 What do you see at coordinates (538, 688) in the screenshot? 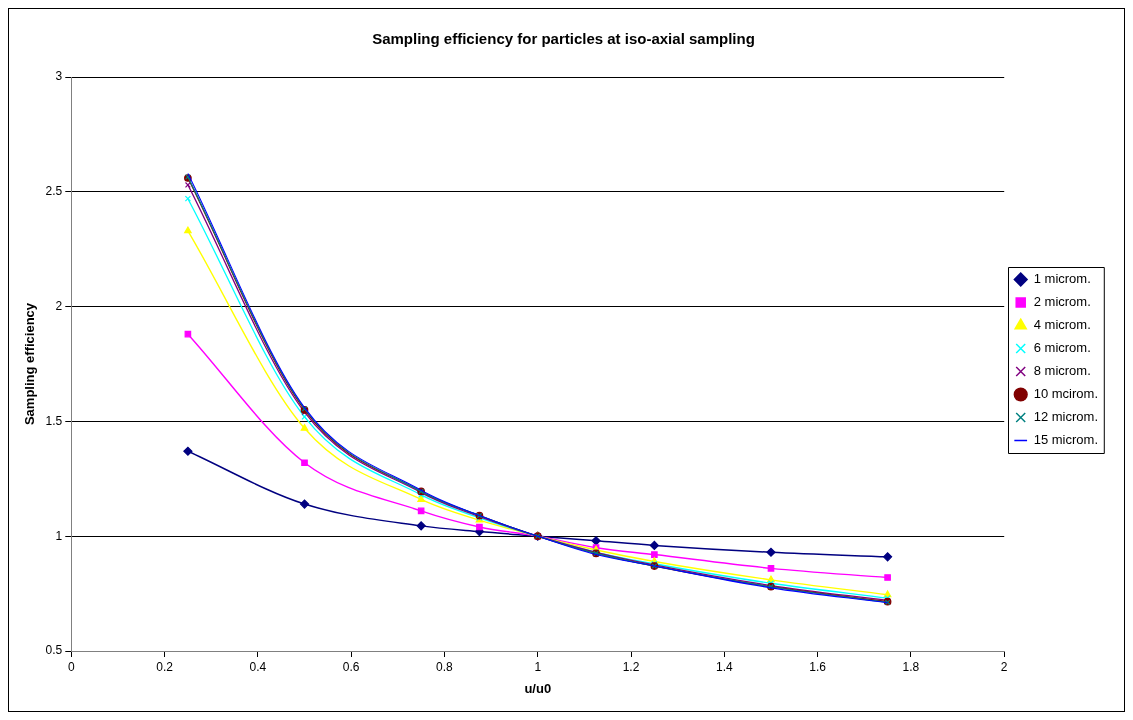
I see `x-axis-title: u/u0` at bounding box center [538, 688].